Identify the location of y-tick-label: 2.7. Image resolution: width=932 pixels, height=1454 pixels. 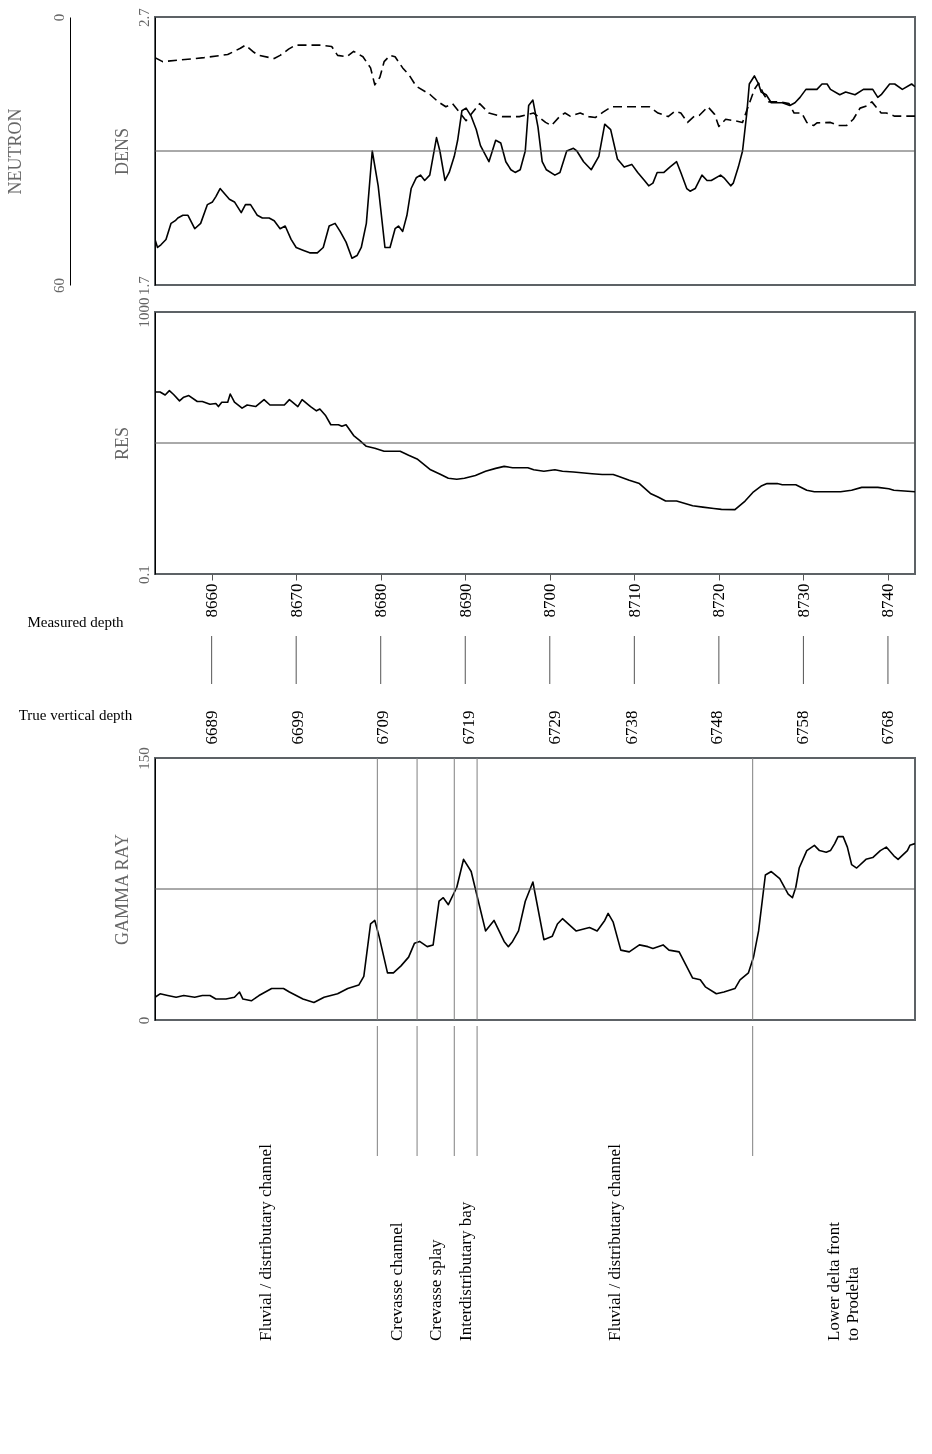
(143, 17).